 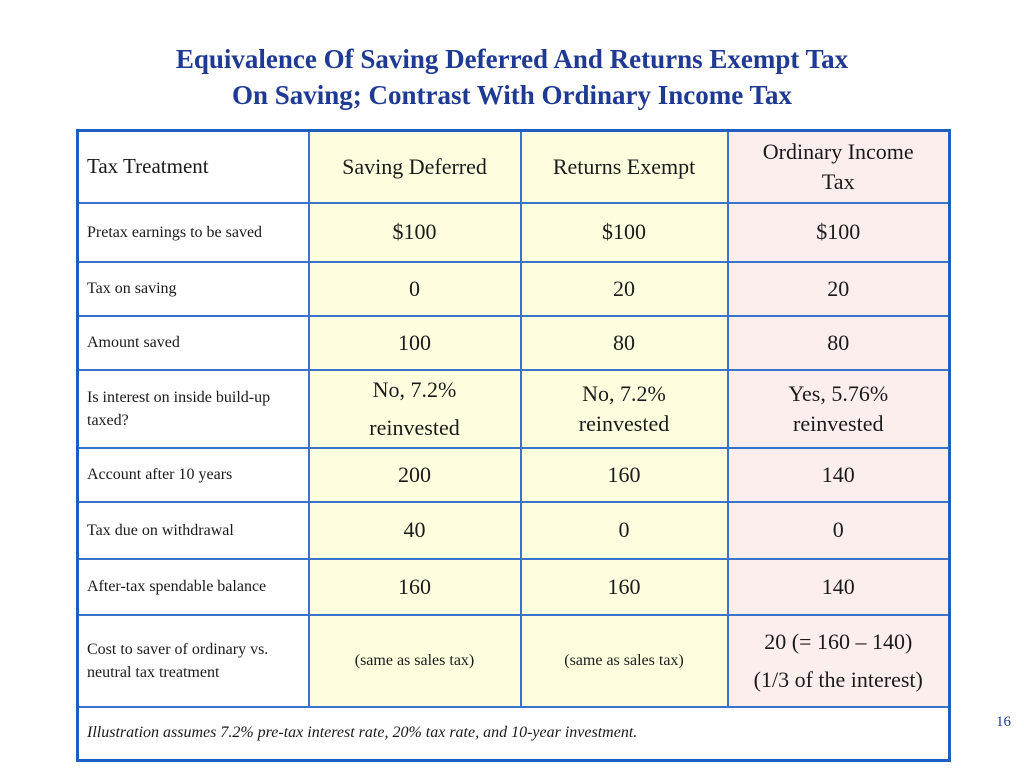 I want to click on cell-ordinary: 20, so click(x=838, y=288).